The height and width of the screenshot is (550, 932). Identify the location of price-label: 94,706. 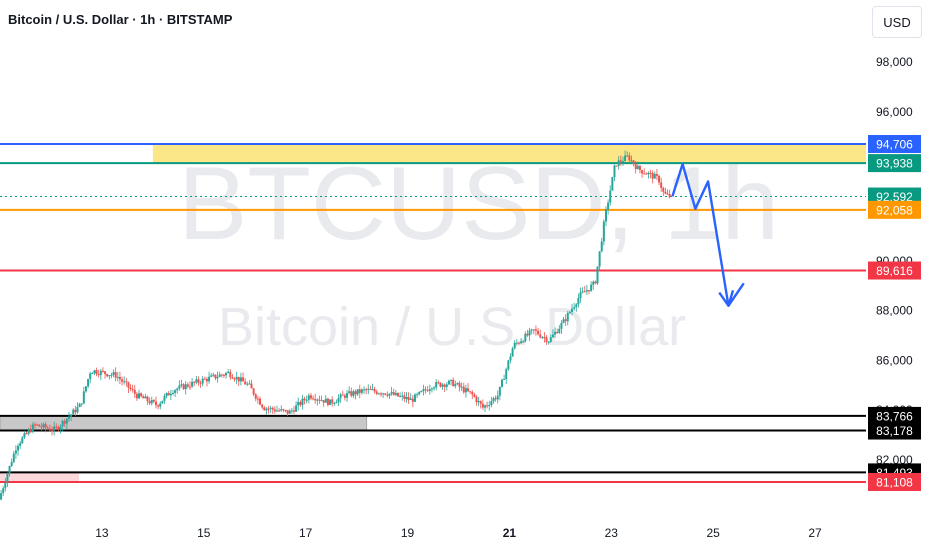
(894, 145).